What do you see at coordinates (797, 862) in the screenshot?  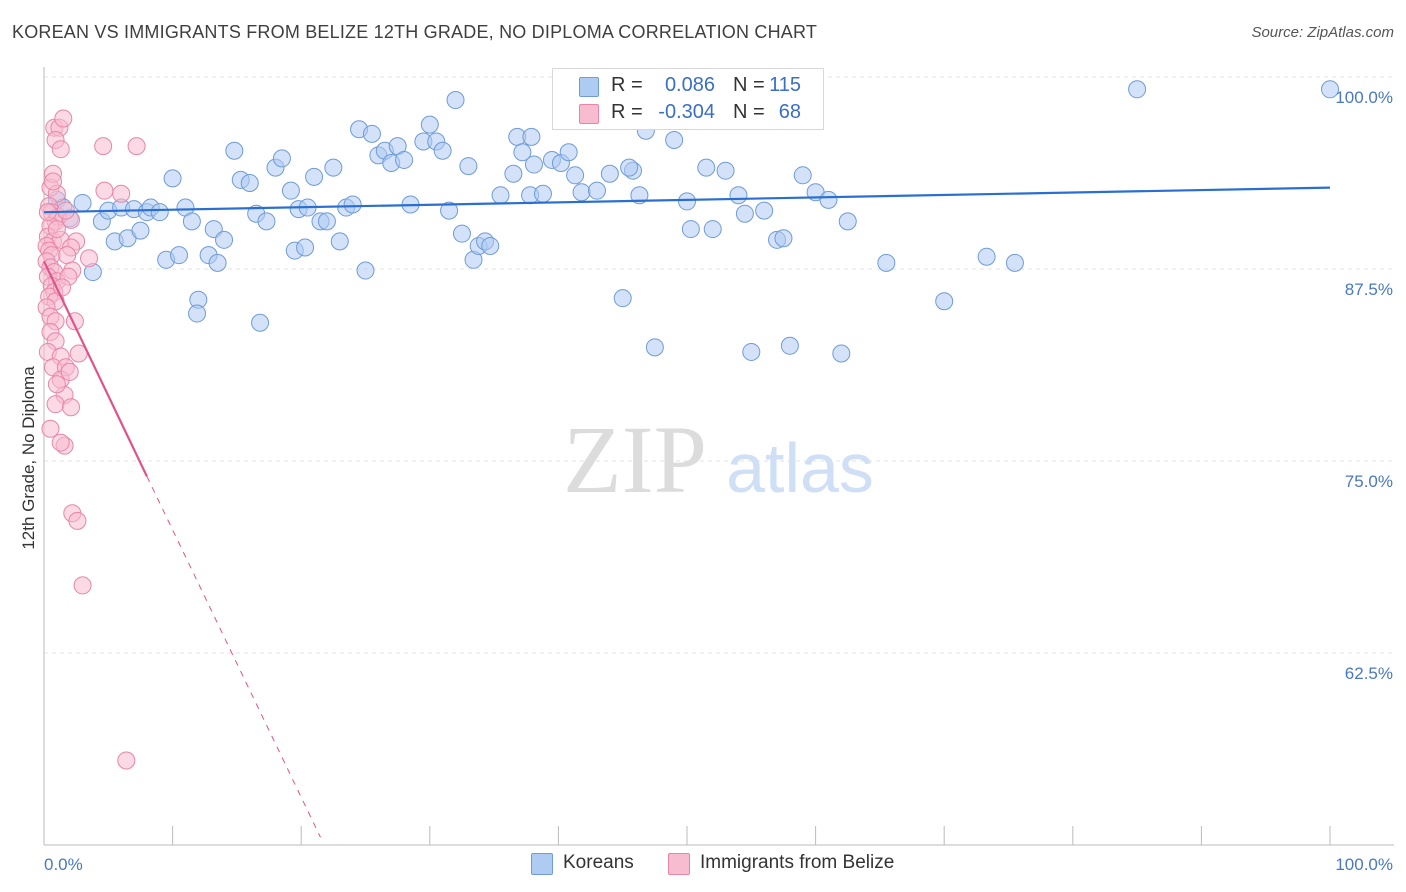 I see `legend-label-belize: Immigrants from Belize` at bounding box center [797, 862].